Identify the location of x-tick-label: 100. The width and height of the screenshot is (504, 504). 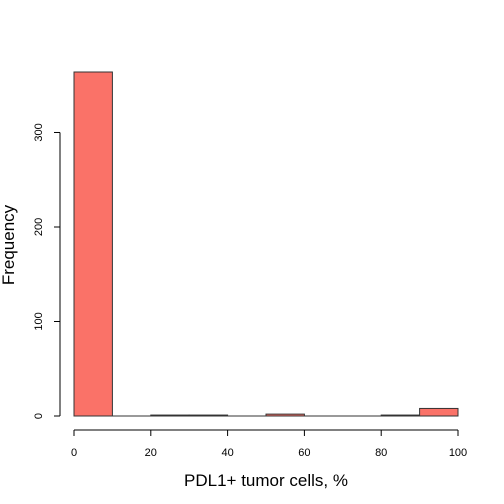
(458, 453).